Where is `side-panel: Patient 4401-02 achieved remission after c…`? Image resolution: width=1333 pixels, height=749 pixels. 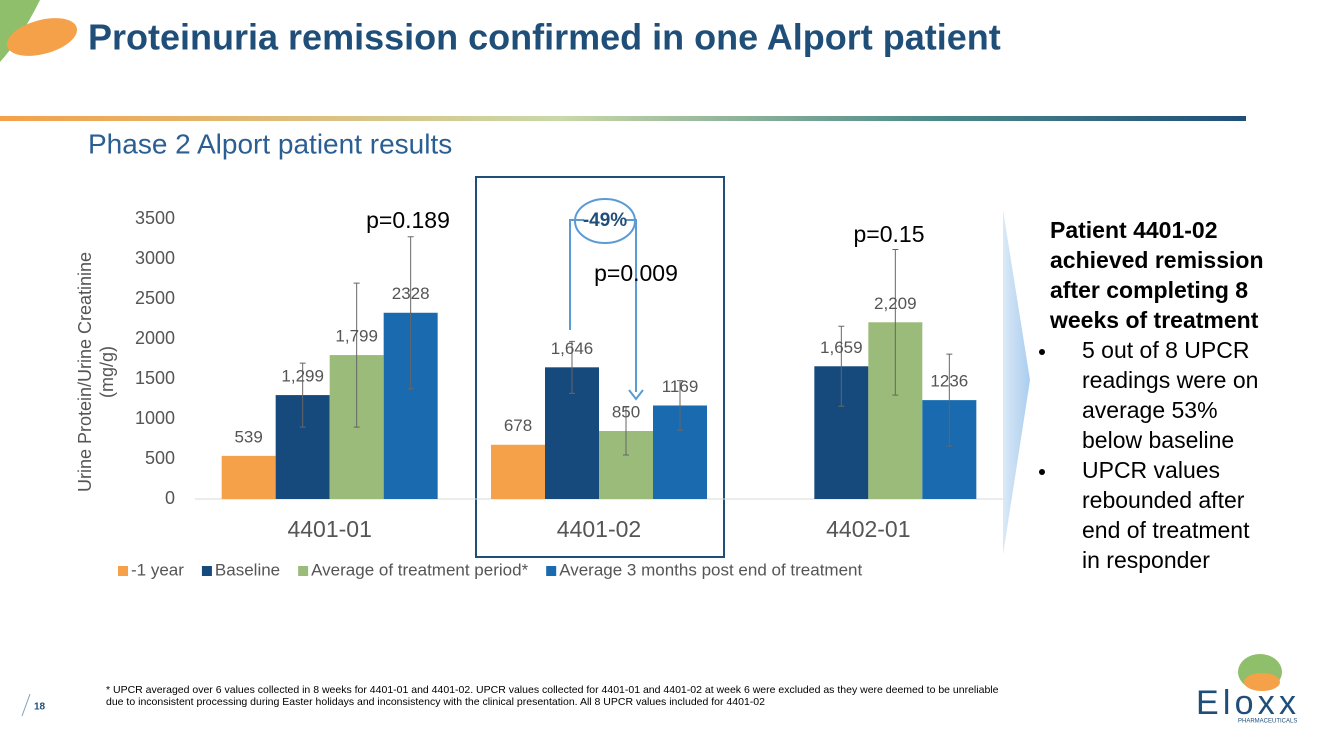
side-panel: Patient 4401-02 achieved remission after c… is located at coordinates (1151, 395).